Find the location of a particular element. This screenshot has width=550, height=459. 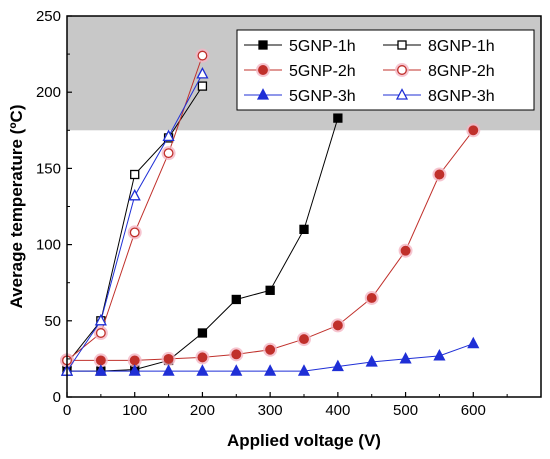

y-tick-label: 100 is located at coordinates (48, 245).